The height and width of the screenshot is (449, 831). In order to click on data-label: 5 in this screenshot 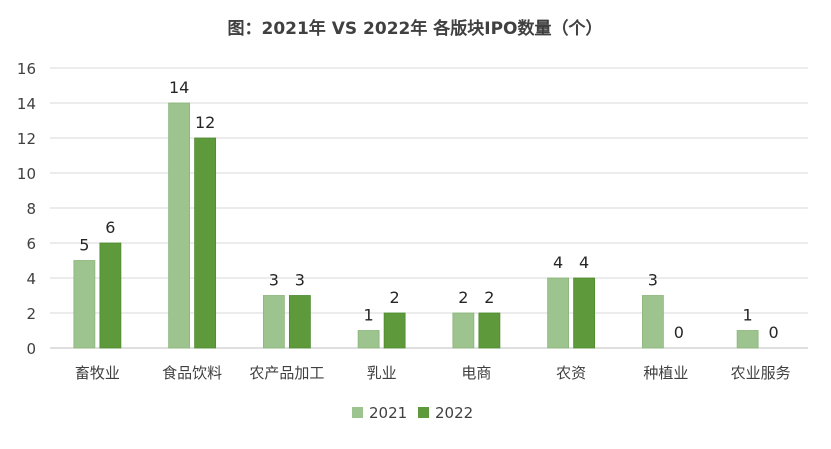, I will do `click(84, 245)`.